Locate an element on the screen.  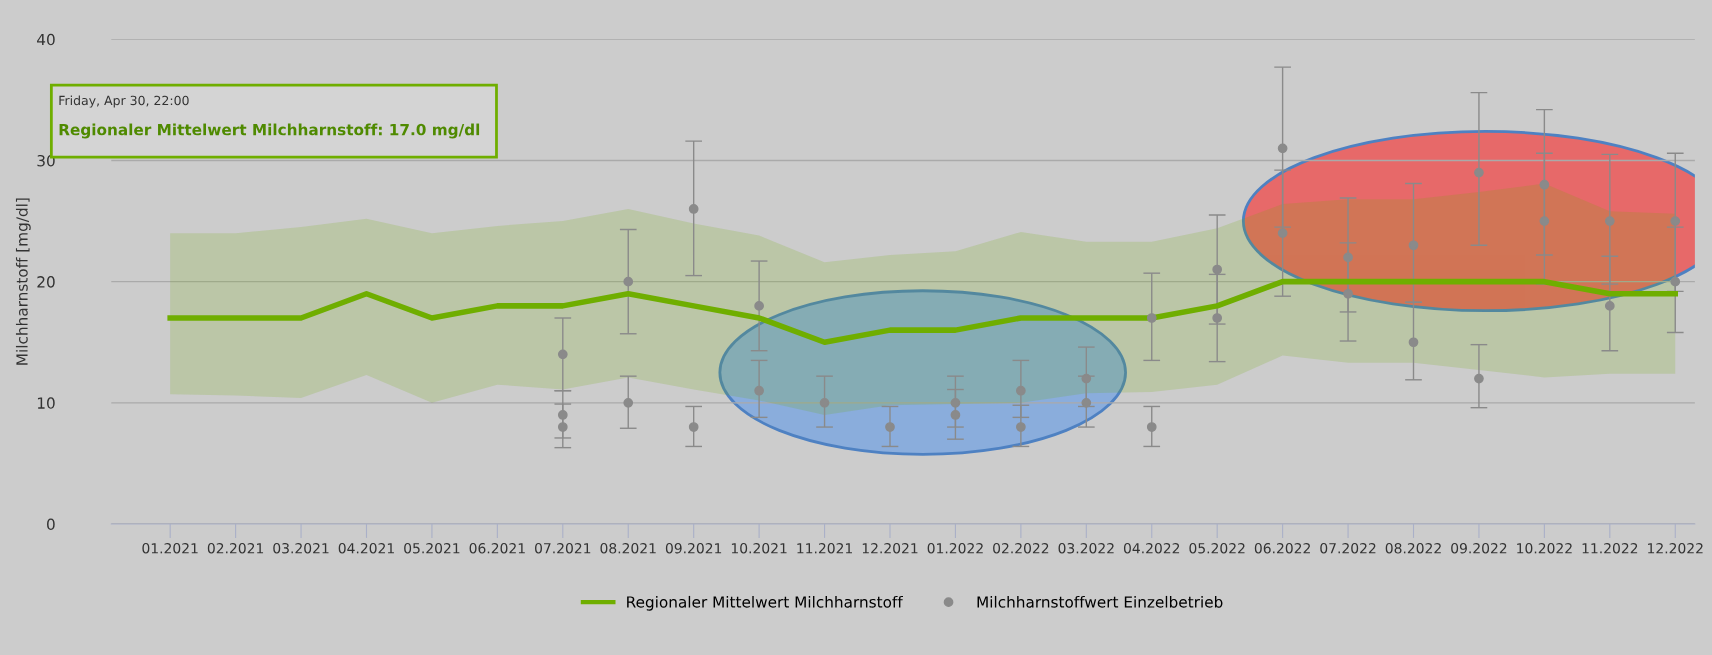
x-tick-label: 10.2021 is located at coordinates (759, 548).